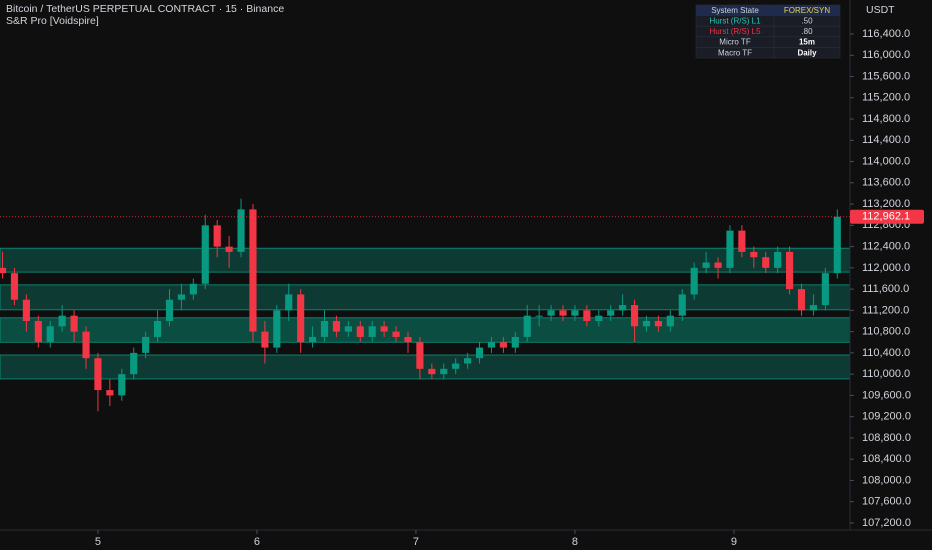 Image resolution: width=932 pixels, height=550 pixels. Describe the element at coordinates (735, 31) in the screenshot. I see `table-label: Hurst (R/S) L5` at that location.